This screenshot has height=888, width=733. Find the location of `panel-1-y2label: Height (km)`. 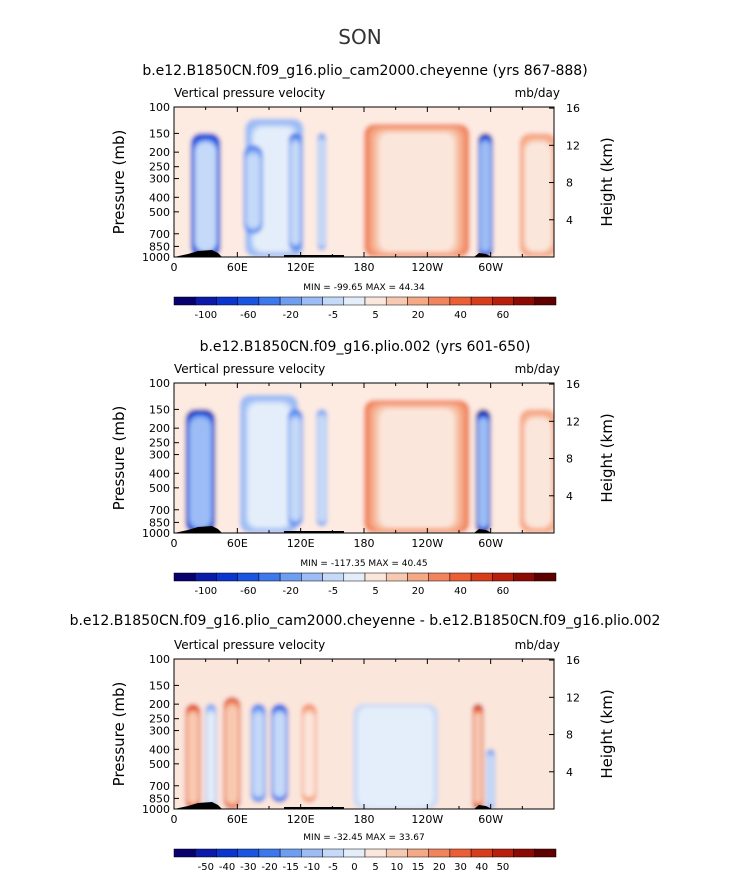

panel-1-y2label: Height (km) is located at coordinates (607, 181).